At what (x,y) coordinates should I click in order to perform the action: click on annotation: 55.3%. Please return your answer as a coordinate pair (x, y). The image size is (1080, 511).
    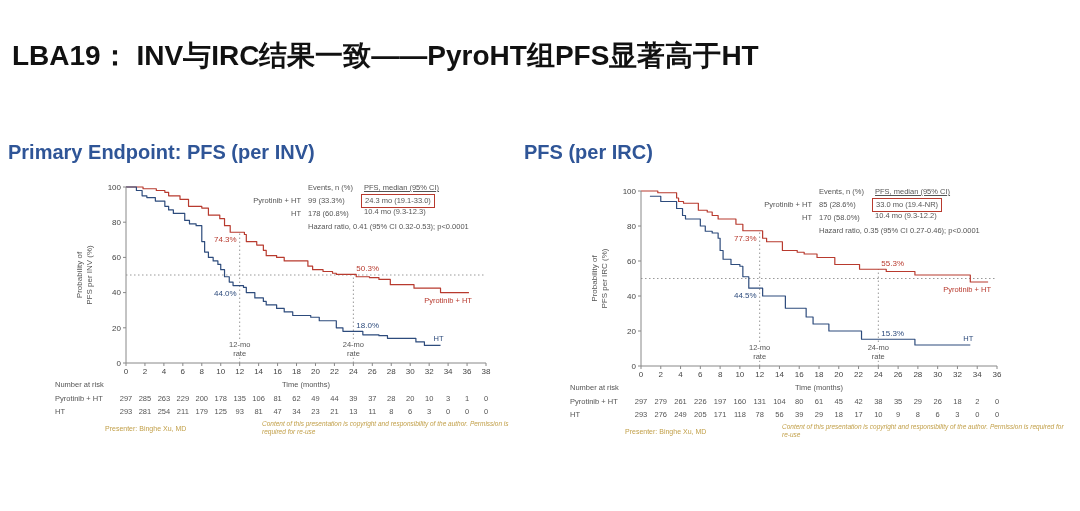
    Looking at the image, I should click on (893, 264).